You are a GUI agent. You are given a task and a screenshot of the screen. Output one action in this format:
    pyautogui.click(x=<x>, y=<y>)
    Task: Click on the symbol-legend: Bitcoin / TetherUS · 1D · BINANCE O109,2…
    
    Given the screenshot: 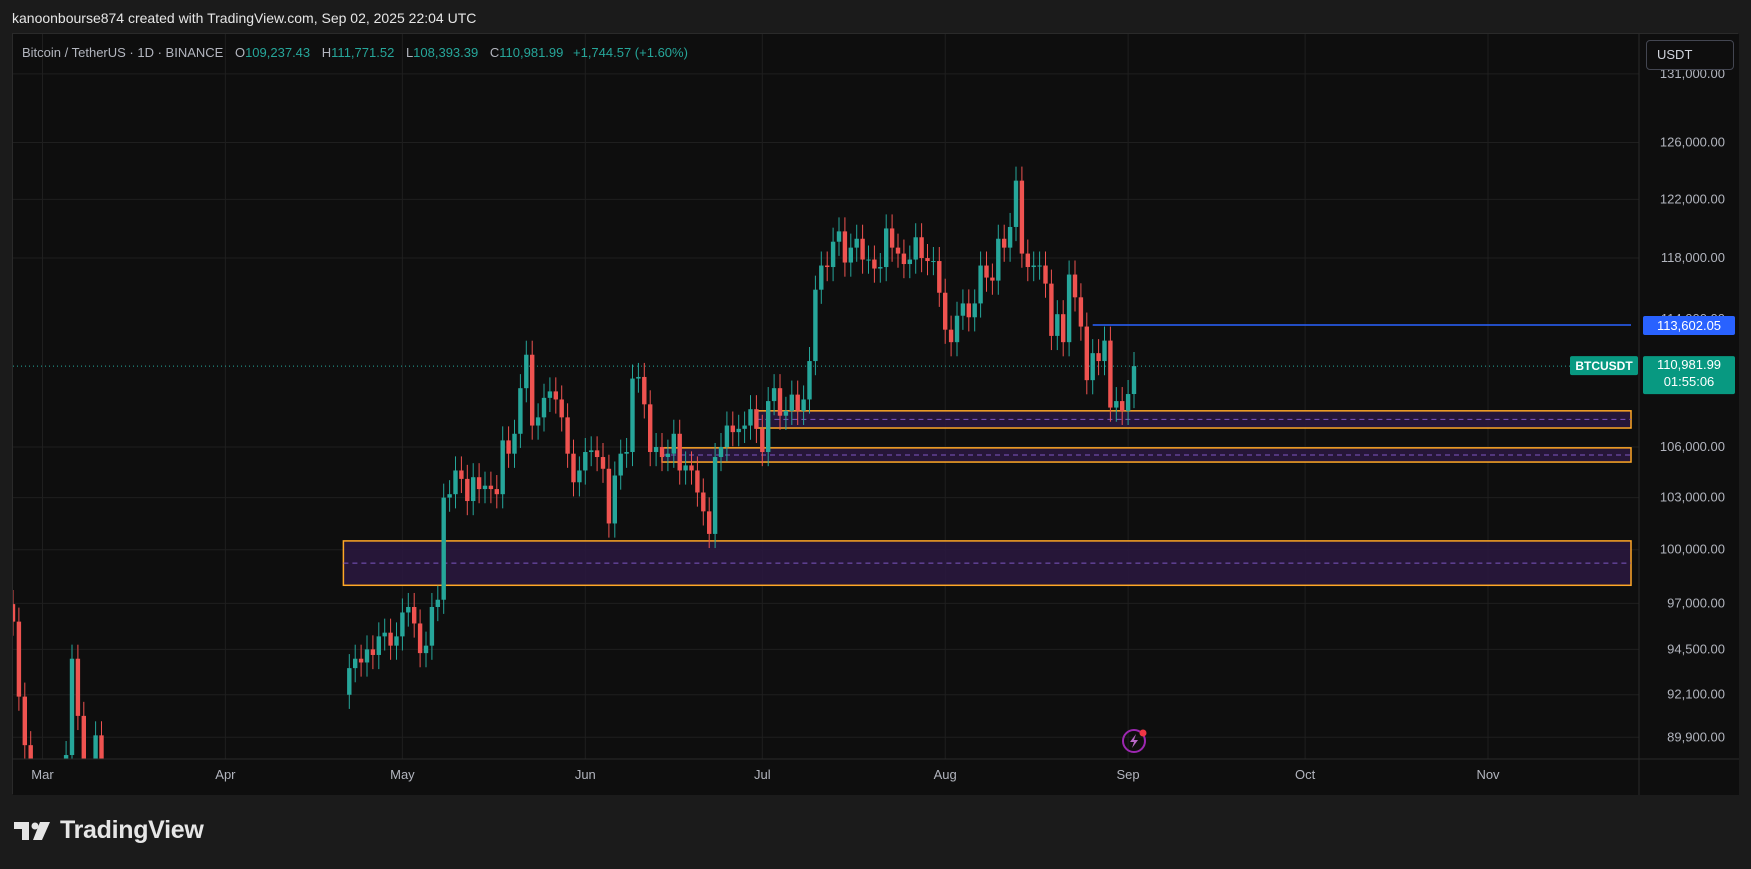 What is the action you would take?
    pyautogui.click(x=355, y=52)
    